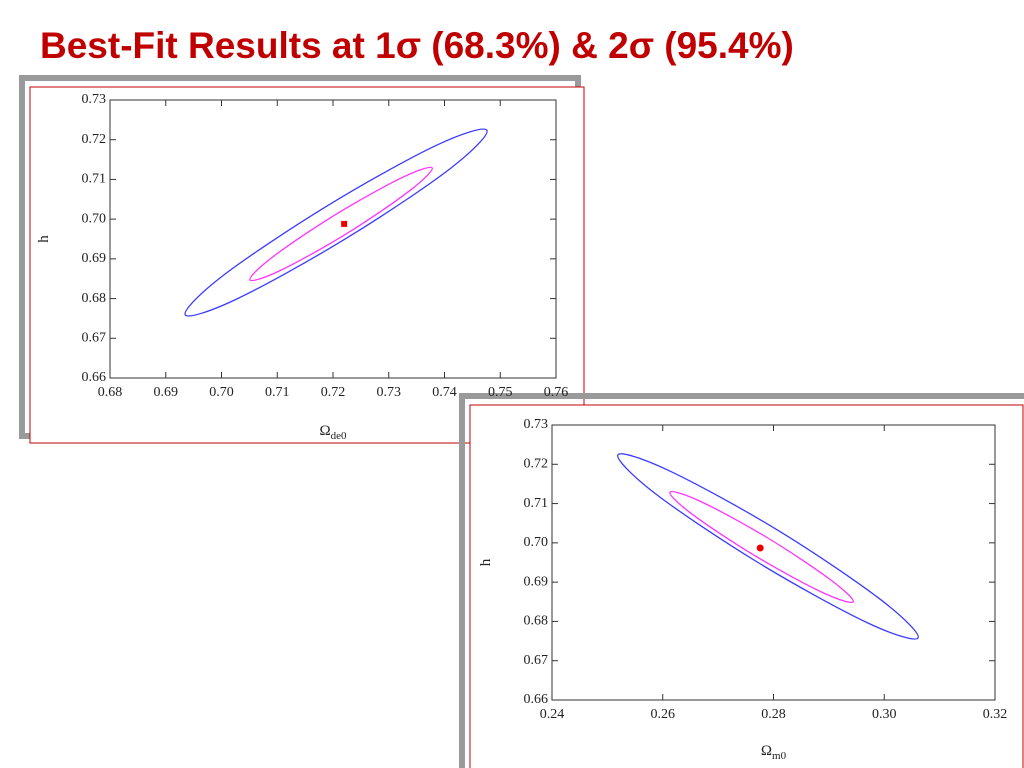  I want to click on x-tick-label: 0.75, so click(500, 392).